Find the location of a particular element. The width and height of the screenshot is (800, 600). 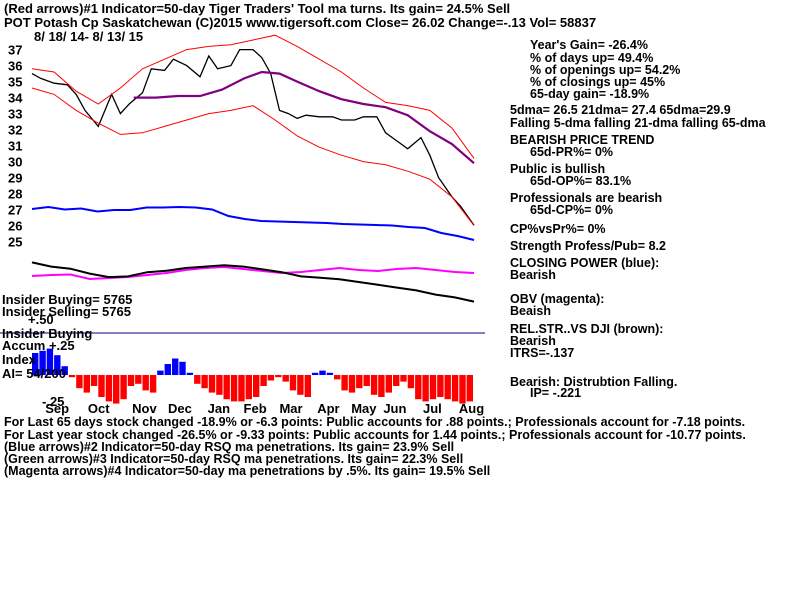

month-label-aug: Aug is located at coordinates (471, 408).